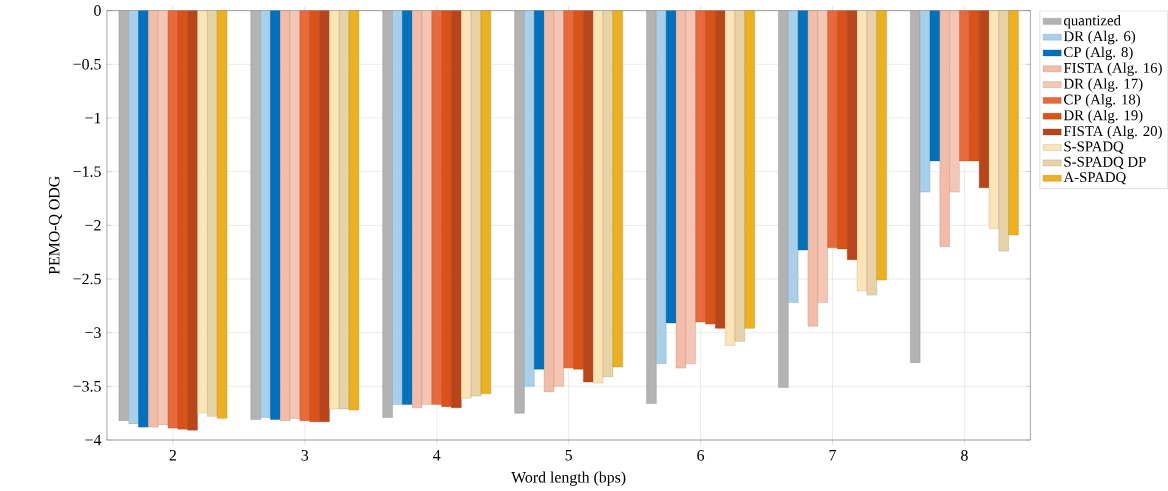 The image size is (1168, 491). Describe the element at coordinates (55, 225) in the screenshot. I see `y-axis-title: PEMO-Q ODG` at that location.